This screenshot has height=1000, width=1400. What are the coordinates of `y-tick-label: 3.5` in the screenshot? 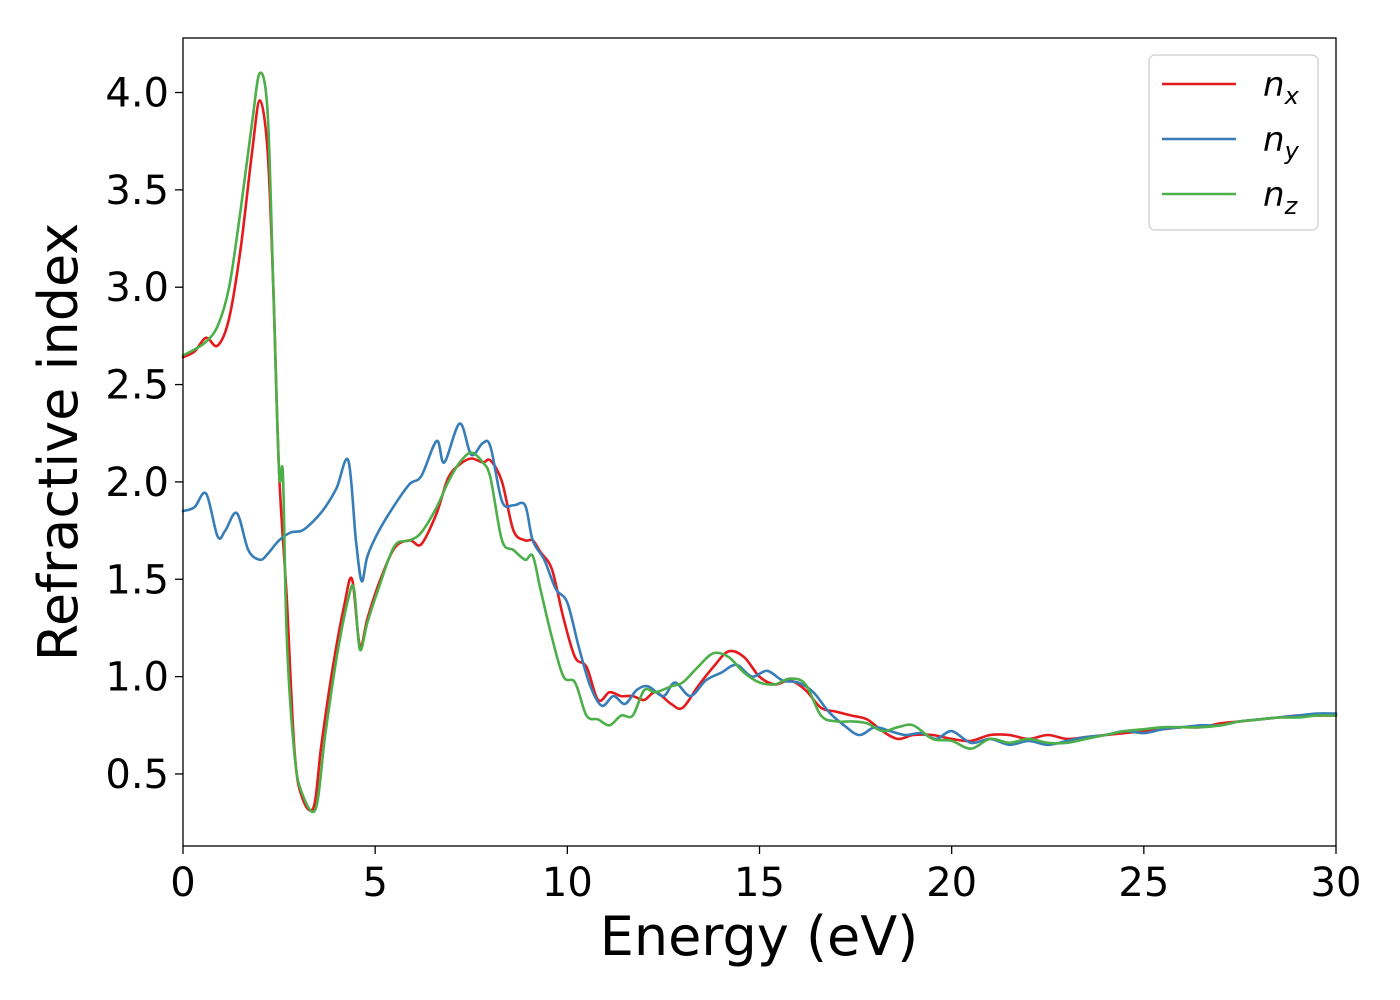 It's located at (137, 191).